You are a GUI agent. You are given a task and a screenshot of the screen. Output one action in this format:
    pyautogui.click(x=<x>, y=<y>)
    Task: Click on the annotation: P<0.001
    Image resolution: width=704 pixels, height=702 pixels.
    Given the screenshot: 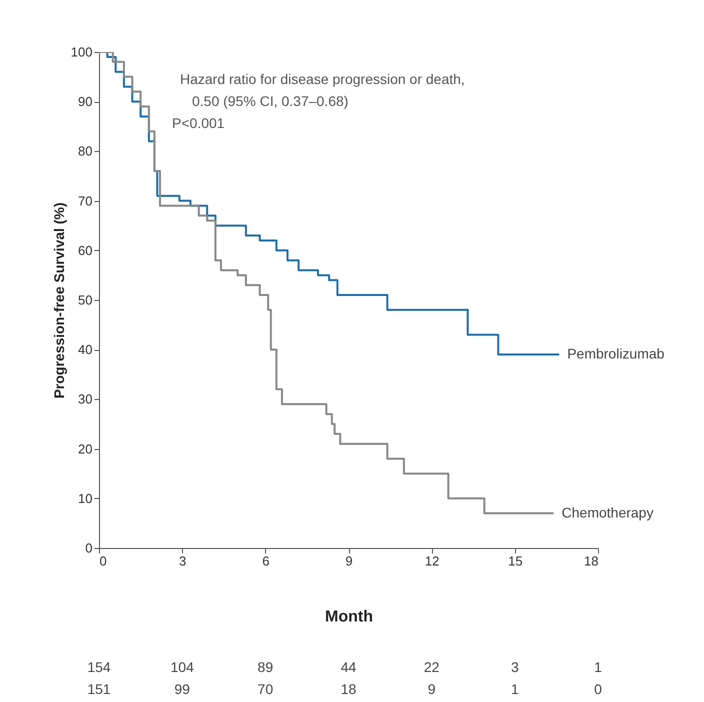 What is the action you would take?
    pyautogui.click(x=198, y=123)
    